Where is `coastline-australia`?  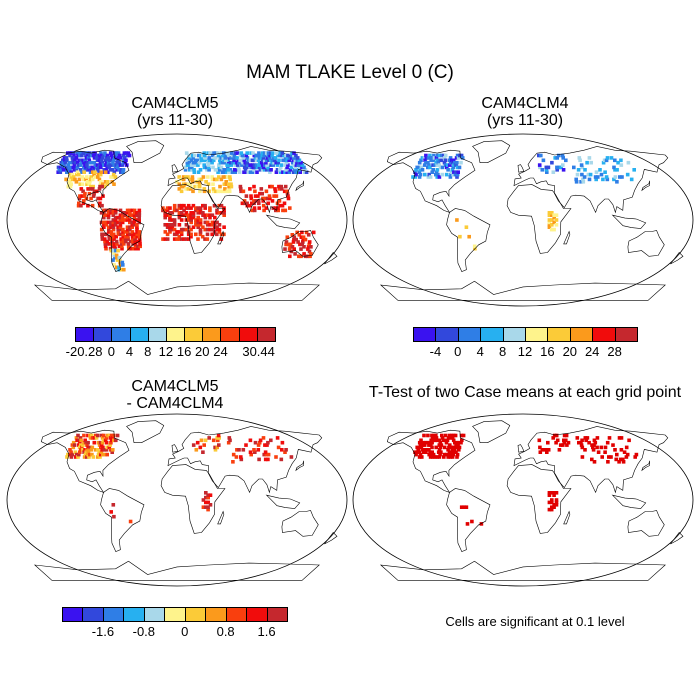
coastline-australia is located at coordinates (300, 523).